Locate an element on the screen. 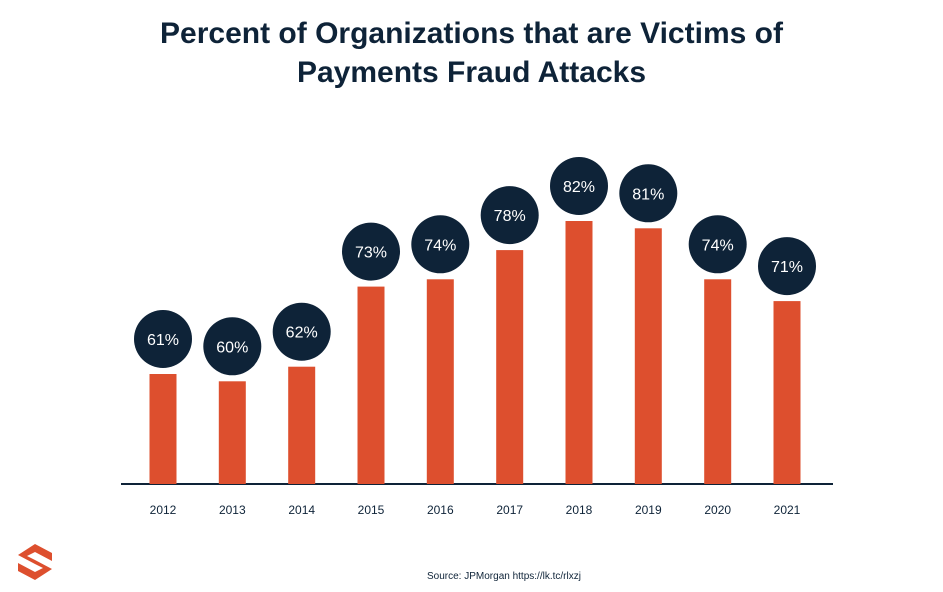 Image resolution: width=943 pixels, height=592 pixels. bar-group: 82% 2018 is located at coordinates (579, 337).